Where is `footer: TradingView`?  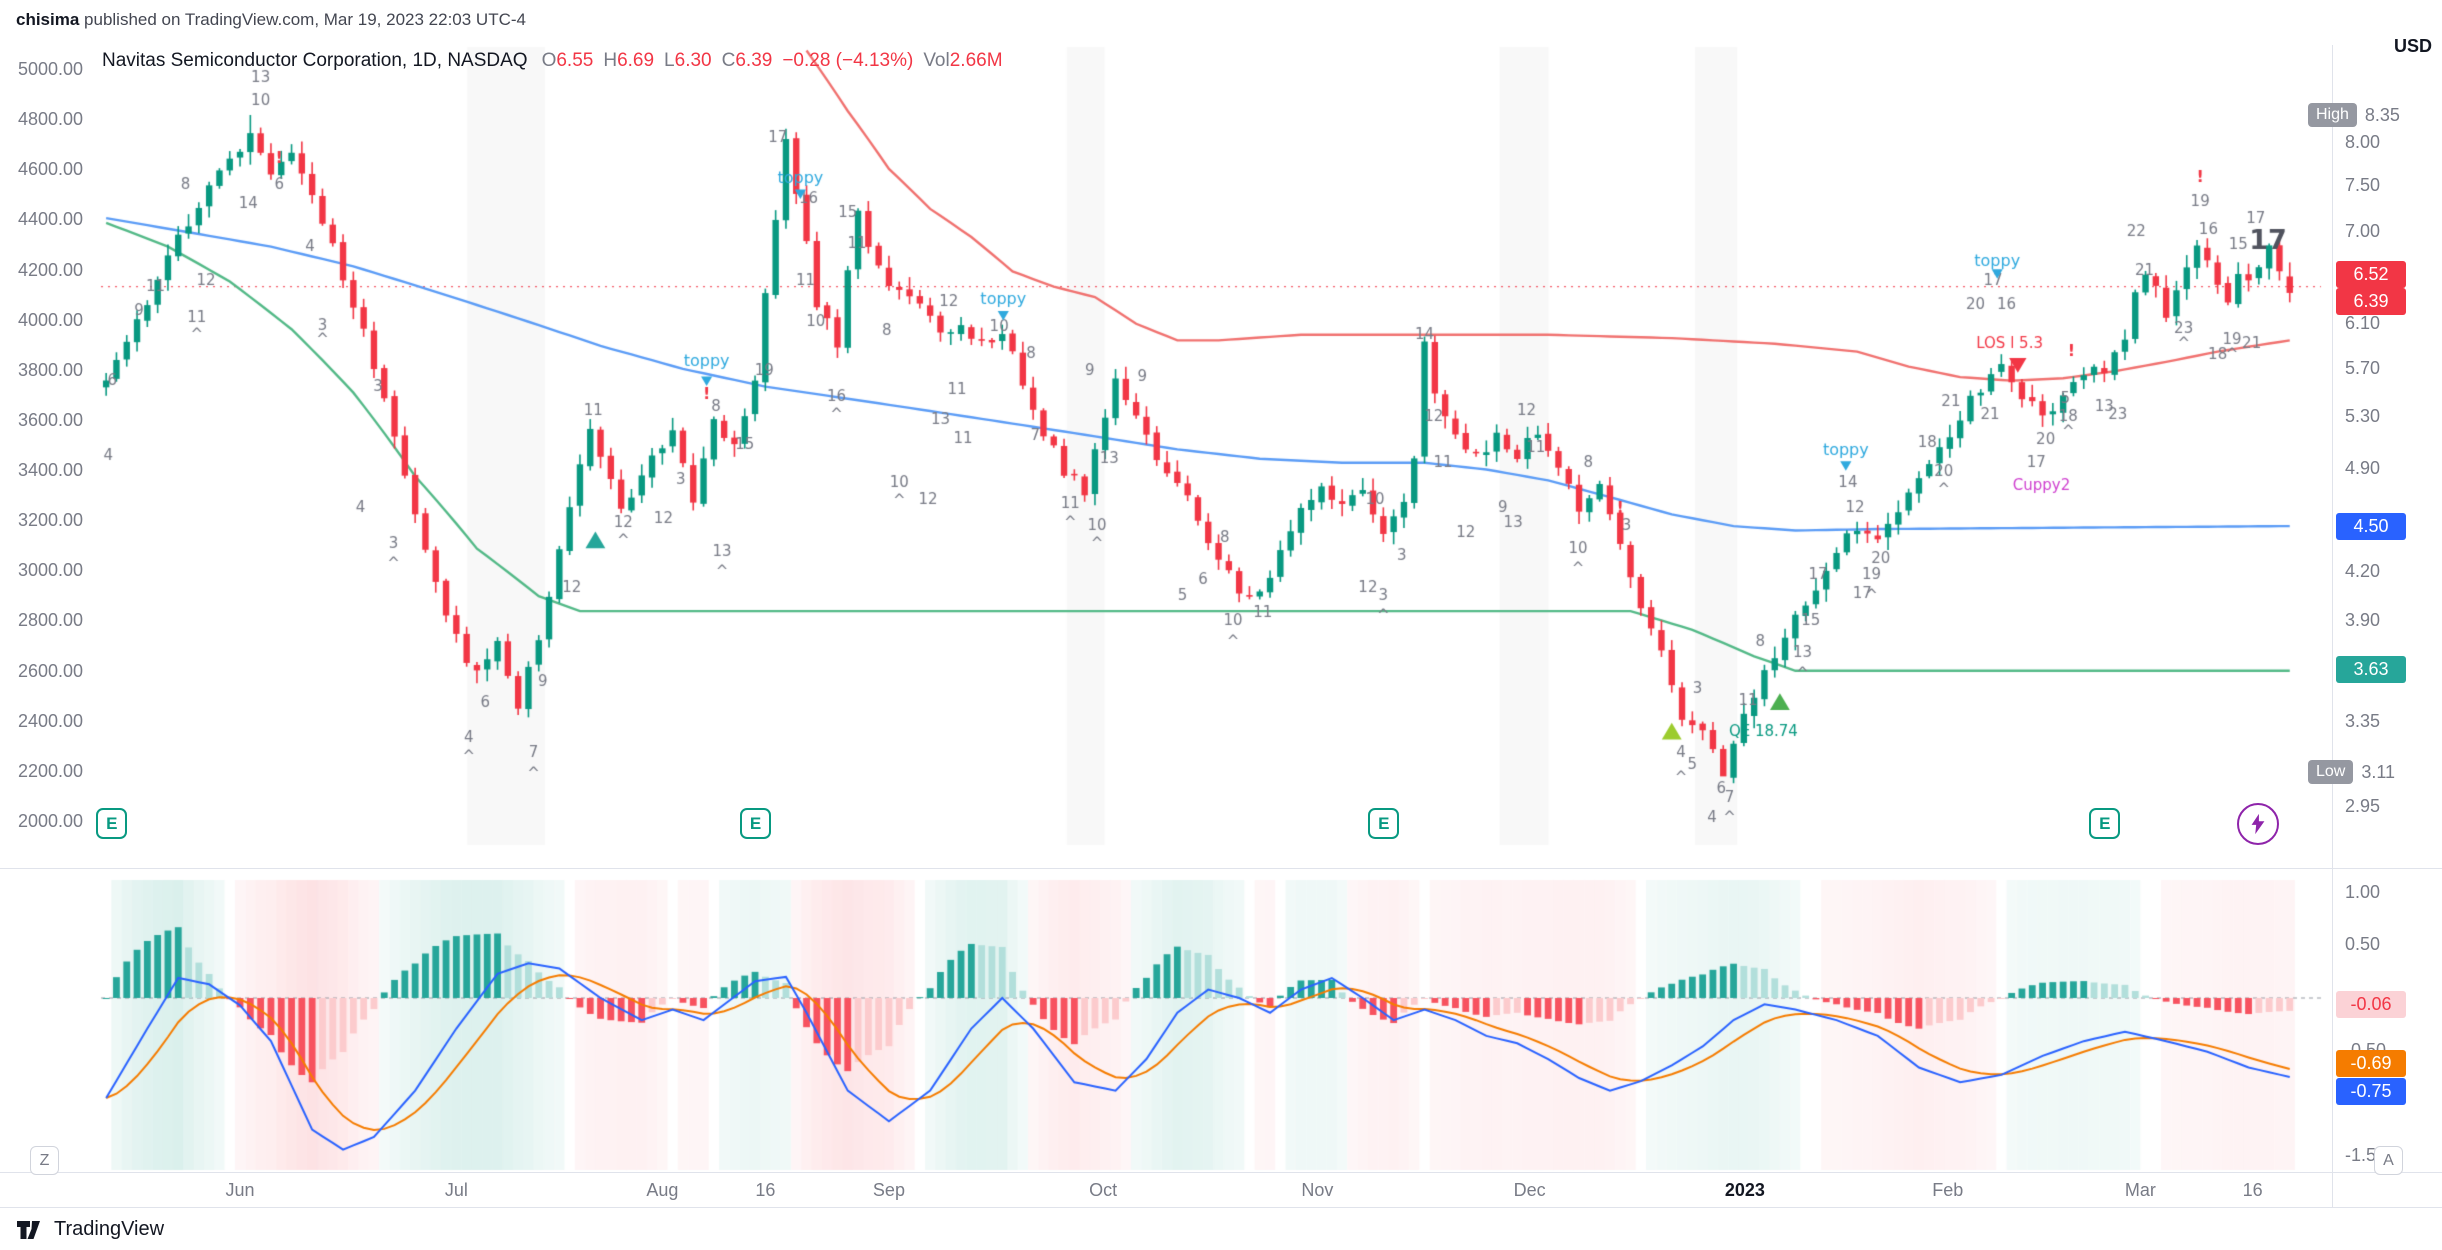 footer: TradingView is located at coordinates (1221, 1229).